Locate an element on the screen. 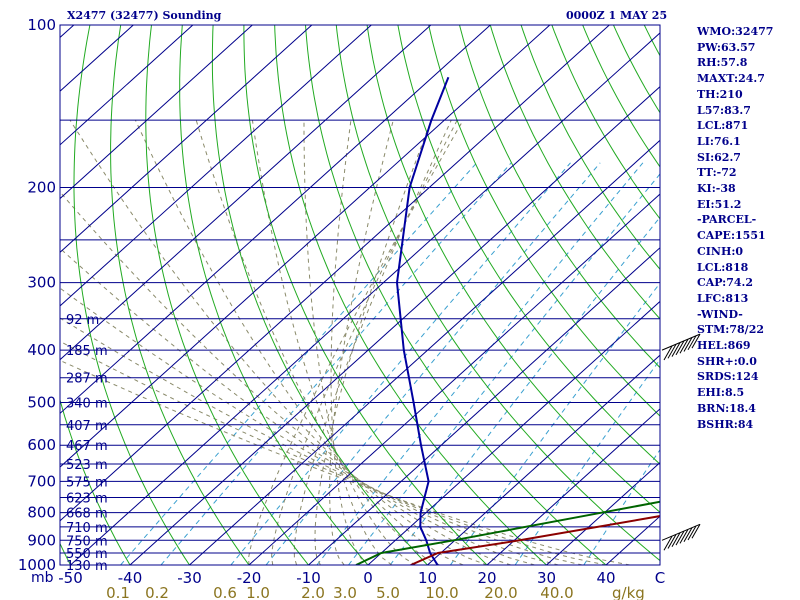  height-label: 92 m is located at coordinates (82, 320).